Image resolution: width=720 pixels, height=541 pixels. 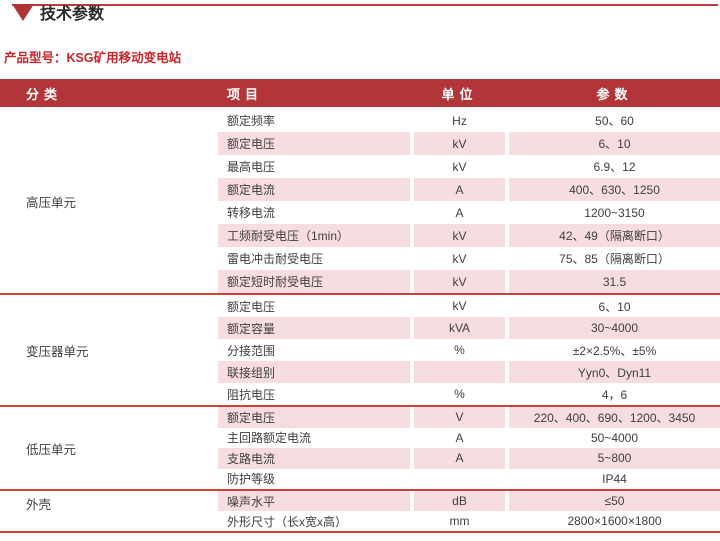 I want to click on cell-item: 最高电压, so click(x=251, y=167).